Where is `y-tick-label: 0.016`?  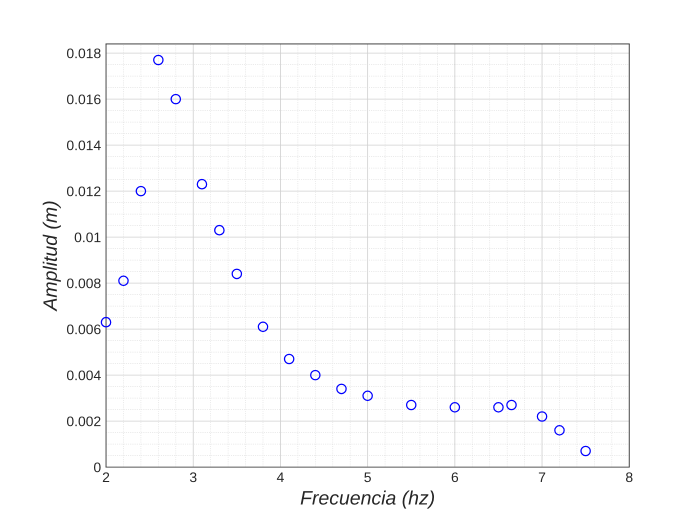 y-tick-label: 0.016 is located at coordinates (83, 99).